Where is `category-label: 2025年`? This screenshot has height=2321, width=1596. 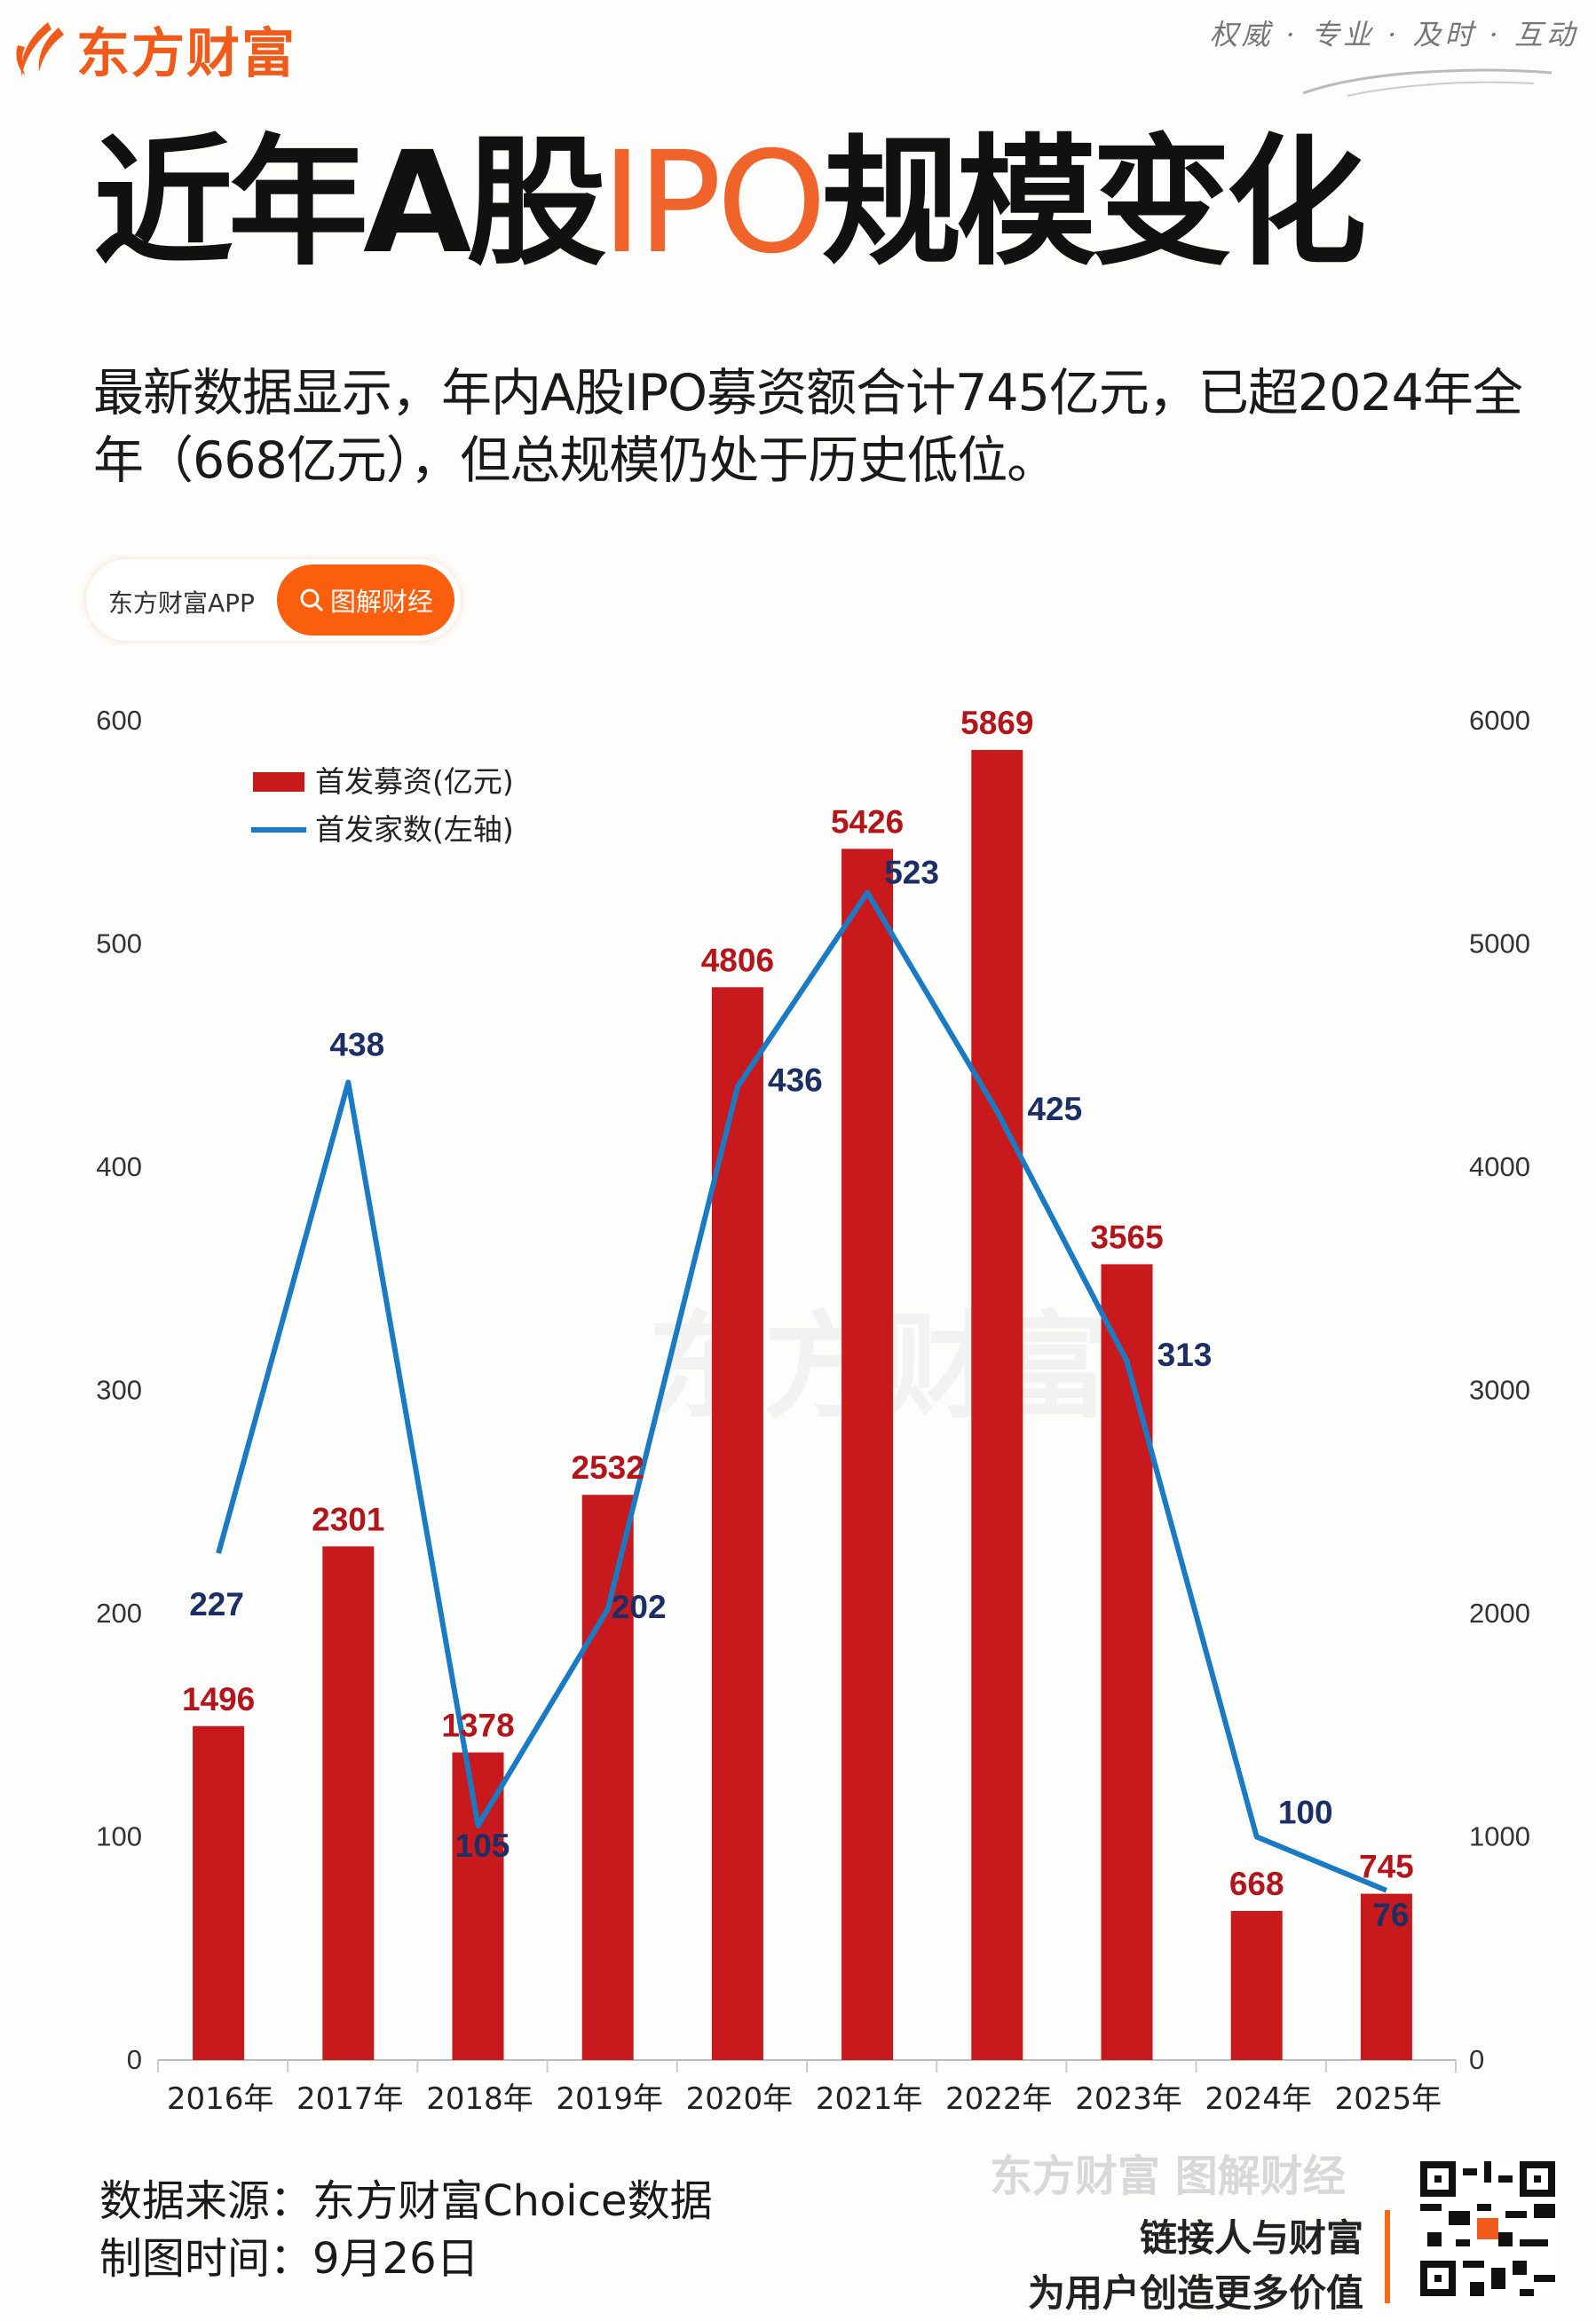
category-label: 2025年 is located at coordinates (1388, 2099).